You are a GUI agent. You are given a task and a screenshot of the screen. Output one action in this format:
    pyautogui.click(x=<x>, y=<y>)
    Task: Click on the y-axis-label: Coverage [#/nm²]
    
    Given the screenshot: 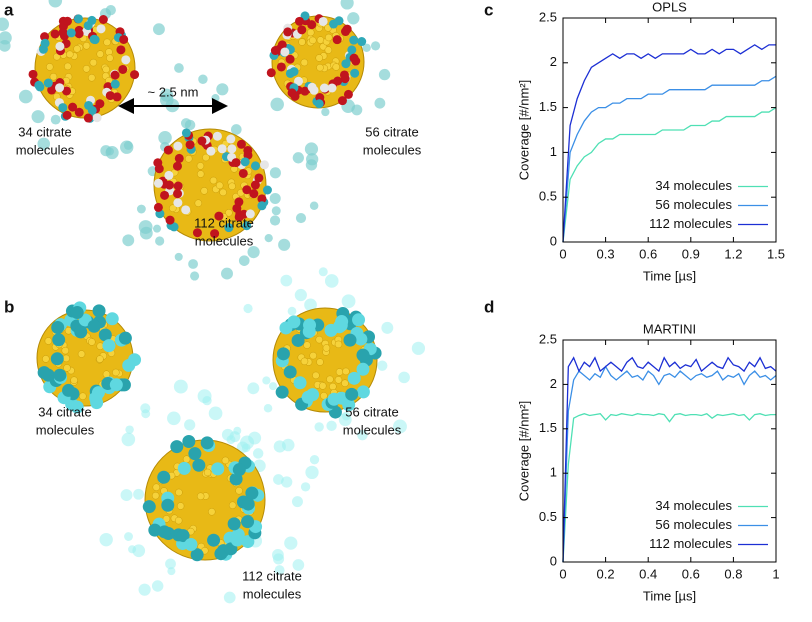 What is the action you would take?
    pyautogui.click(x=523, y=130)
    